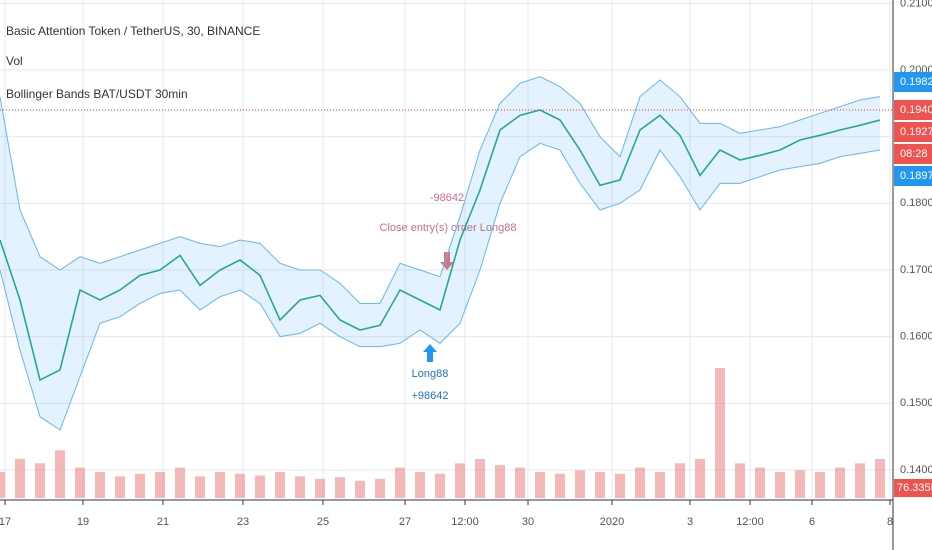 This screenshot has height=550, width=932. Describe the element at coordinates (916, 4) in the screenshot. I see `y-tick-label: 0.2100` at that location.